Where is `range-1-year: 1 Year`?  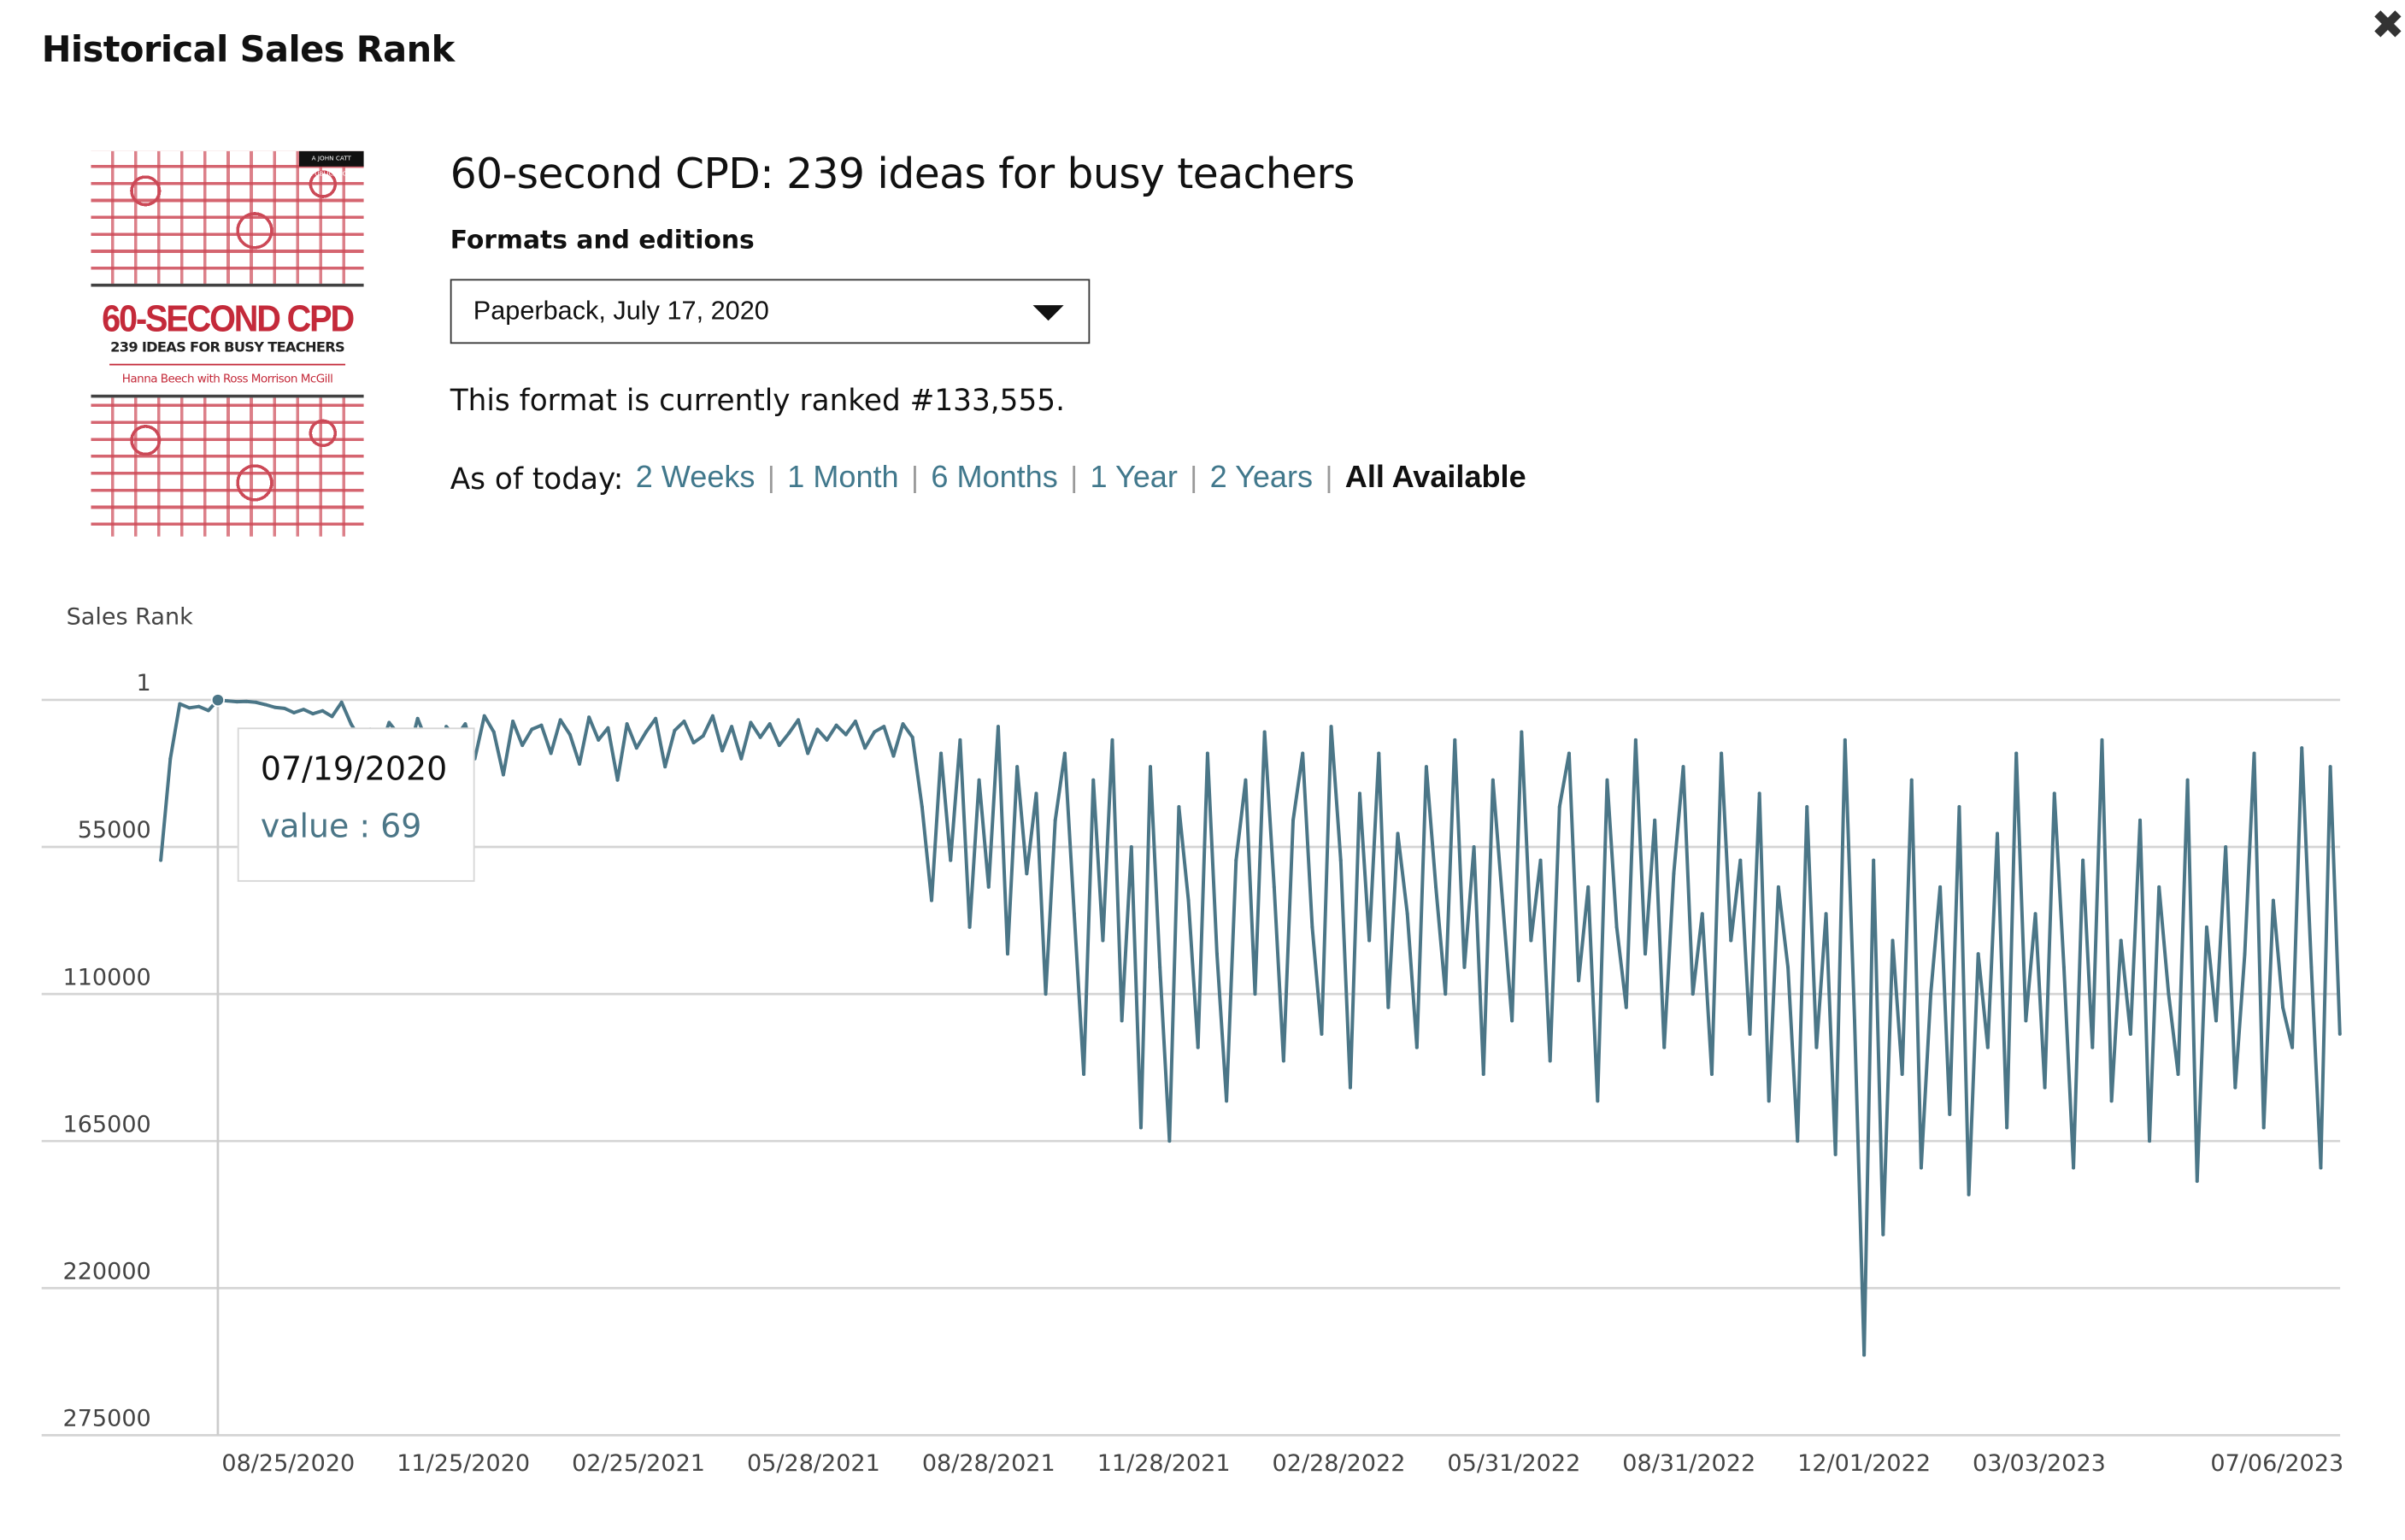
range-1-year: 1 Year is located at coordinates (1134, 478).